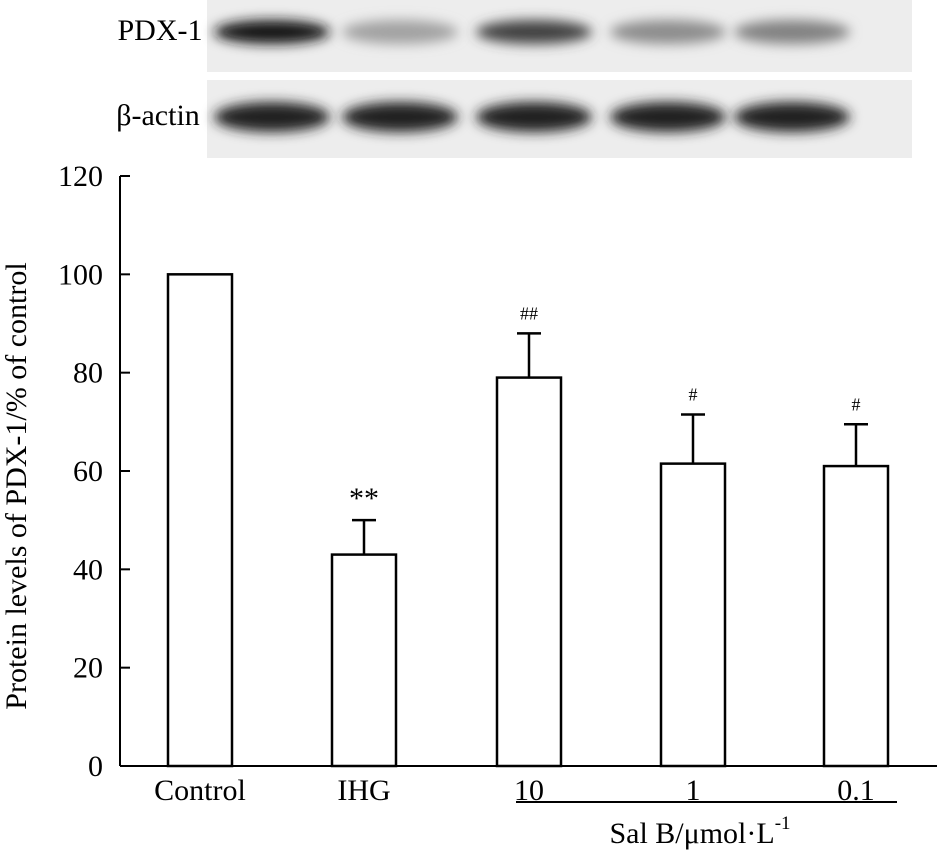 This screenshot has height=854, width=937. Describe the element at coordinates (693, 790) in the screenshot. I see `x-tick-label: 1` at that location.